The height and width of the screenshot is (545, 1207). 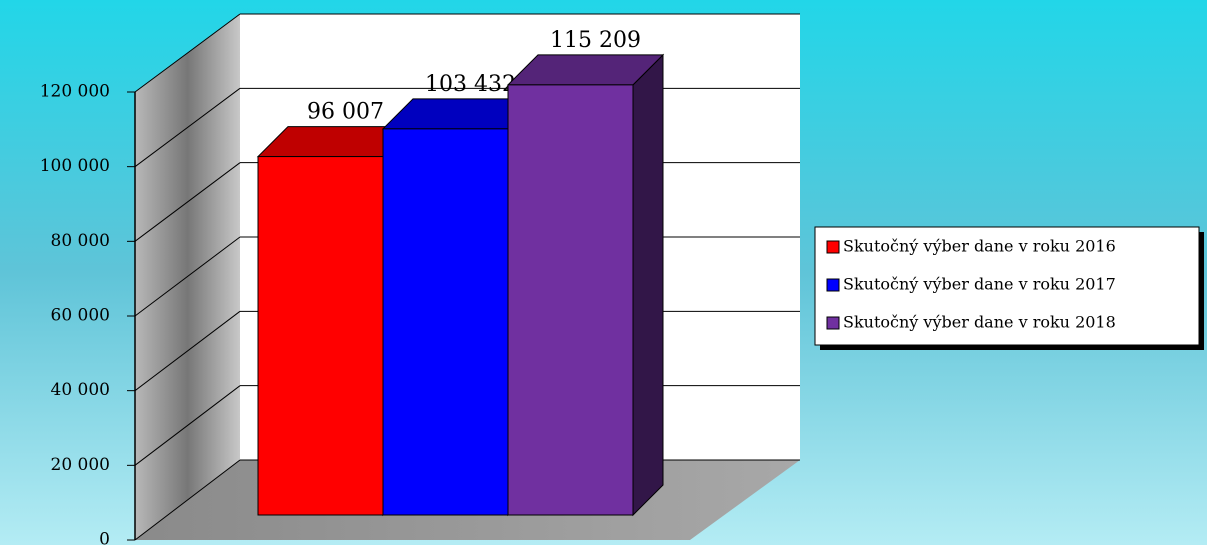 What do you see at coordinates (979, 246) in the screenshot?
I see `legend-label: Skutočný výber dane v roku 2016` at bounding box center [979, 246].